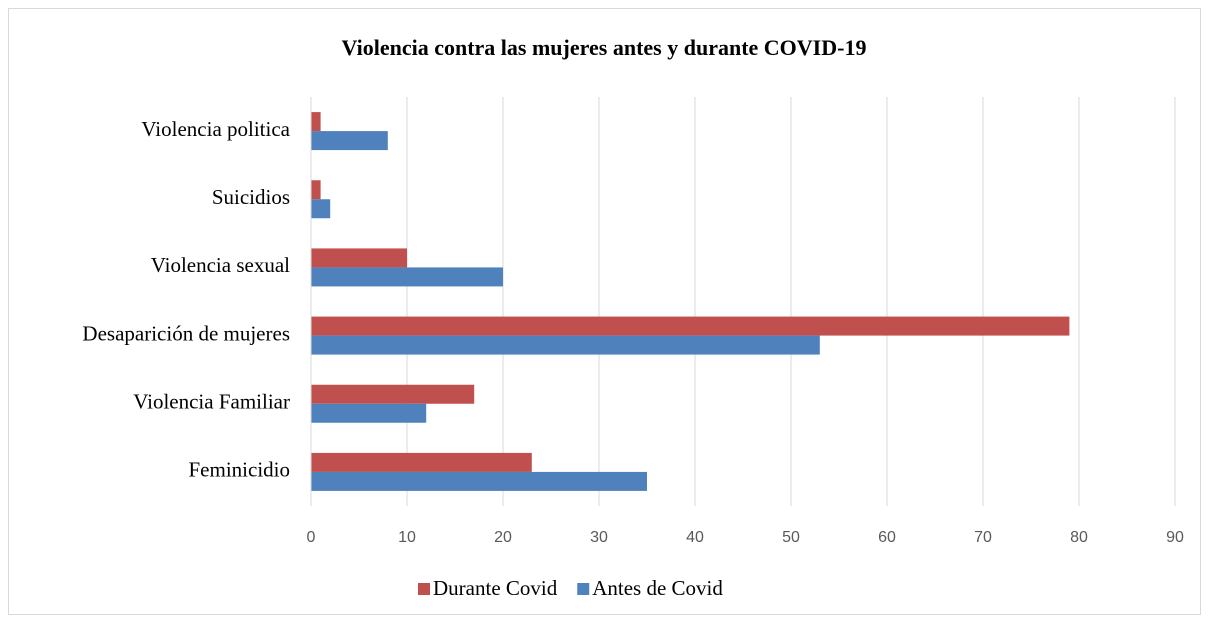 The image size is (1209, 623). What do you see at coordinates (503, 537) in the screenshot?
I see `x-tick-label: 20` at bounding box center [503, 537].